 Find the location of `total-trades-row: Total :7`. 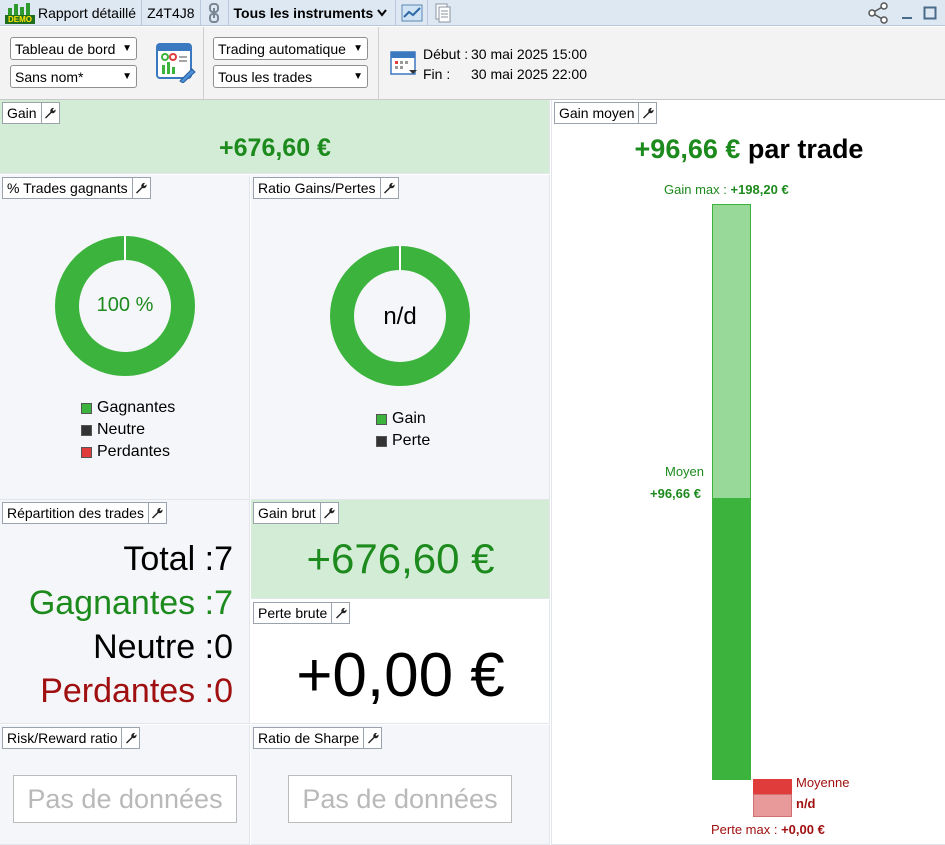

total-trades-row: Total :7 is located at coordinates (178, 559).